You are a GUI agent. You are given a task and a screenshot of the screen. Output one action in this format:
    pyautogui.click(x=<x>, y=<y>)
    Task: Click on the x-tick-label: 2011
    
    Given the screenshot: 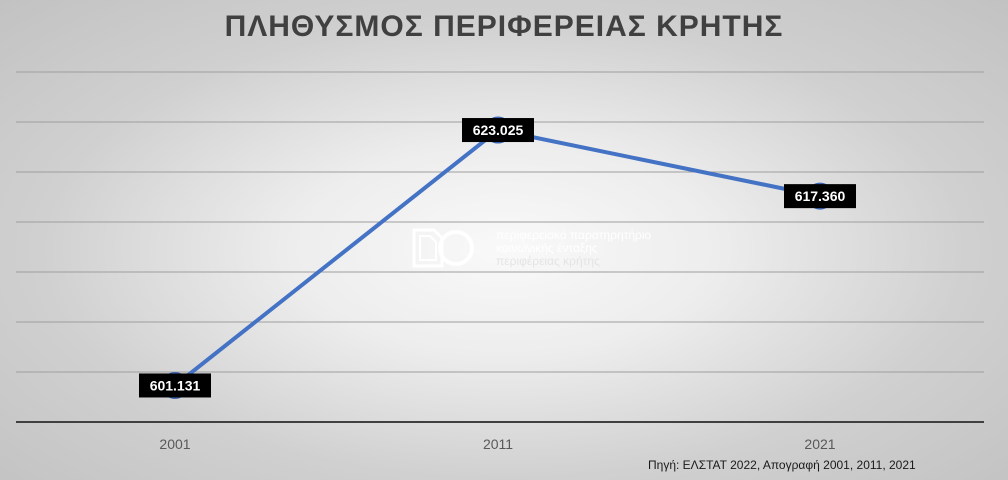 What is the action you would take?
    pyautogui.click(x=498, y=444)
    